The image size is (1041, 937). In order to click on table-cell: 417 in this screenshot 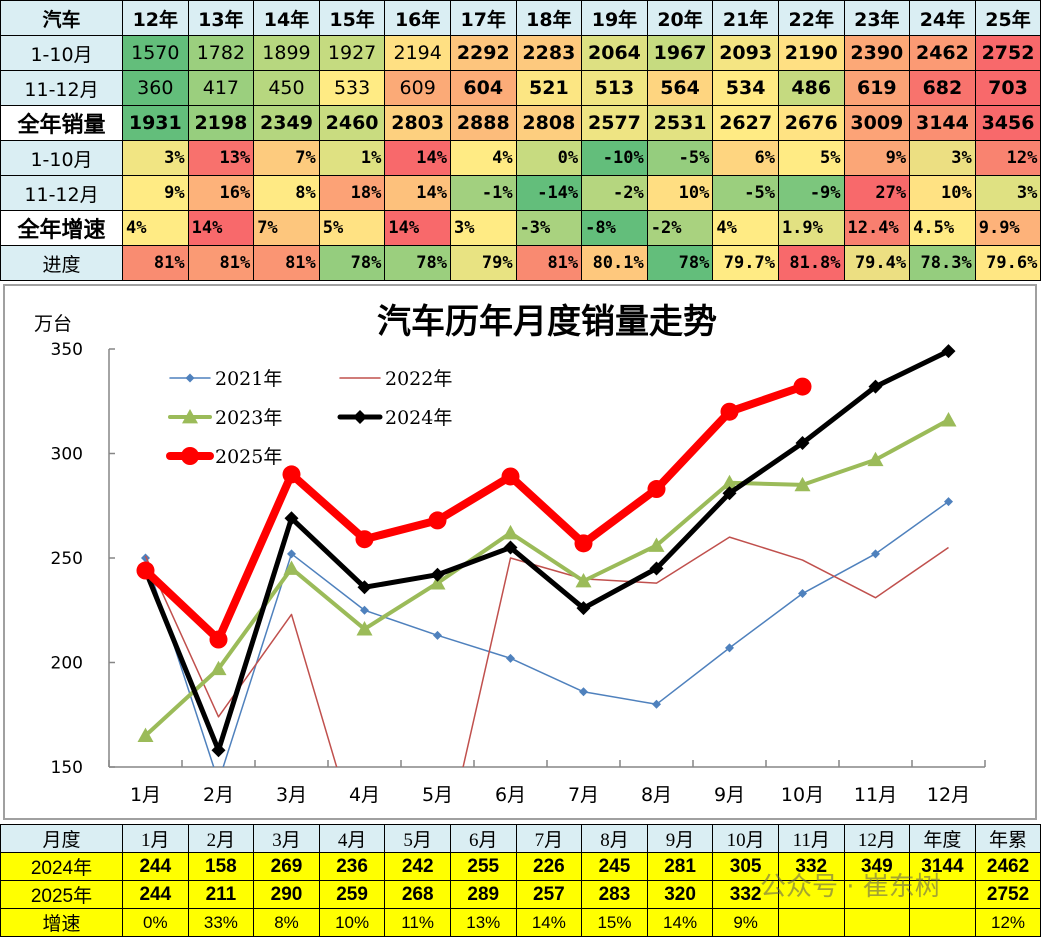, I will do `click(221, 88)`.